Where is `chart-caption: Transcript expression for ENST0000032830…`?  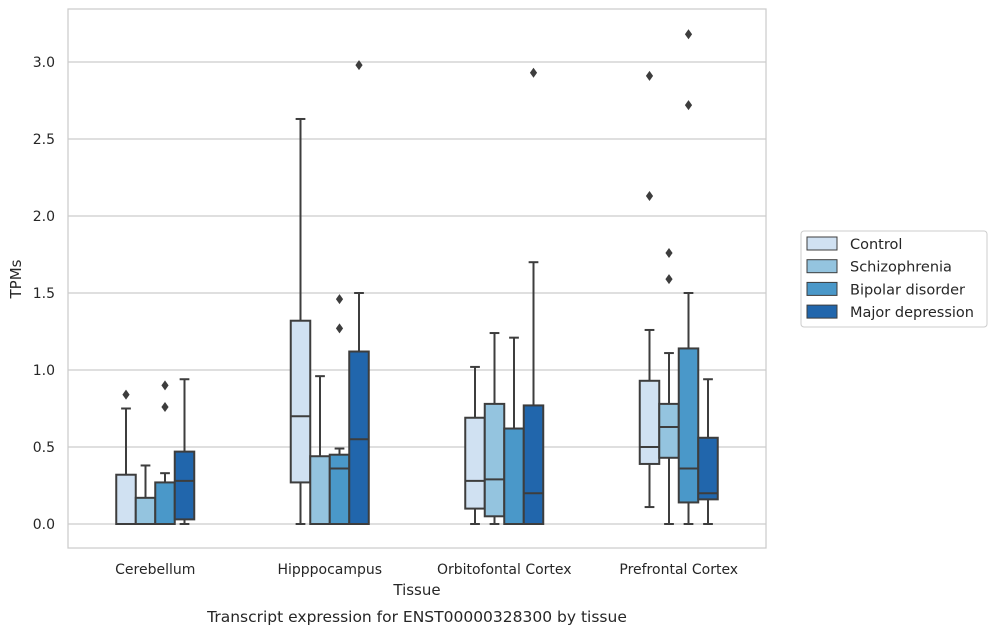
chart-caption: Transcript expression for ENST0000032830… is located at coordinates (416, 617).